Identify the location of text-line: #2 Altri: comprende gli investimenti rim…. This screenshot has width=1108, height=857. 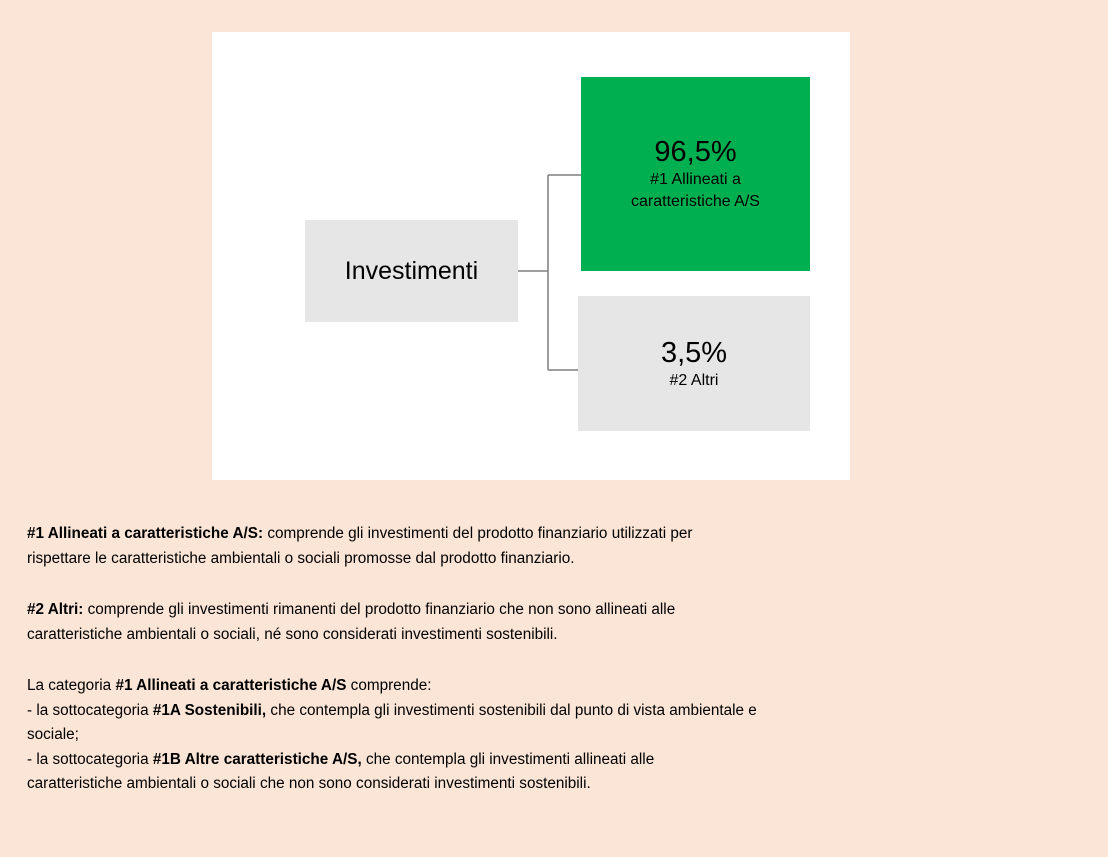
(392, 610).